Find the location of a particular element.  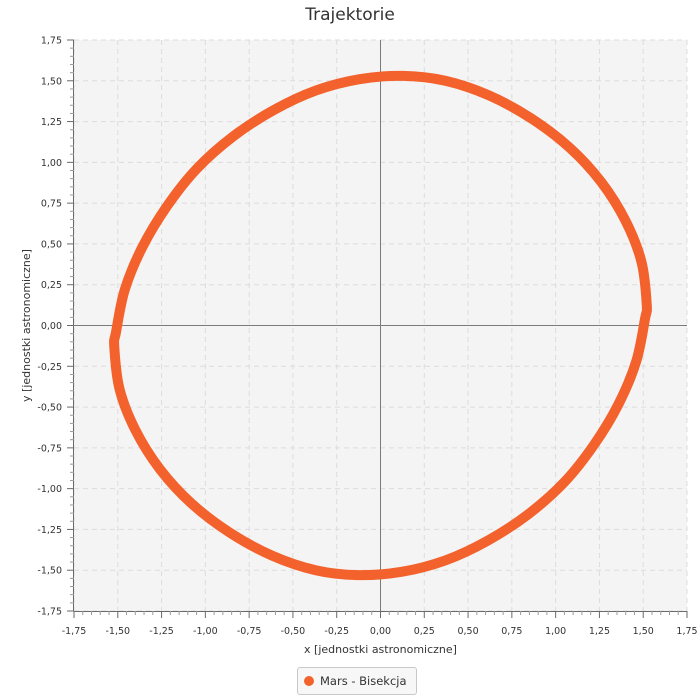

y-tick-label: 1,50 is located at coordinates (51, 81).